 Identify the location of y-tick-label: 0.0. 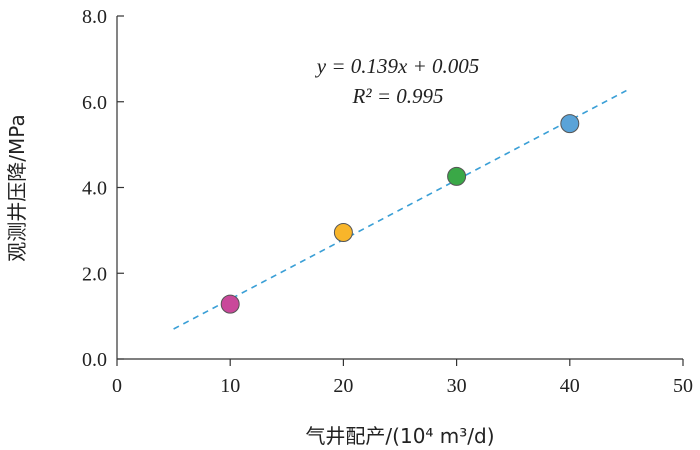
(94, 360).